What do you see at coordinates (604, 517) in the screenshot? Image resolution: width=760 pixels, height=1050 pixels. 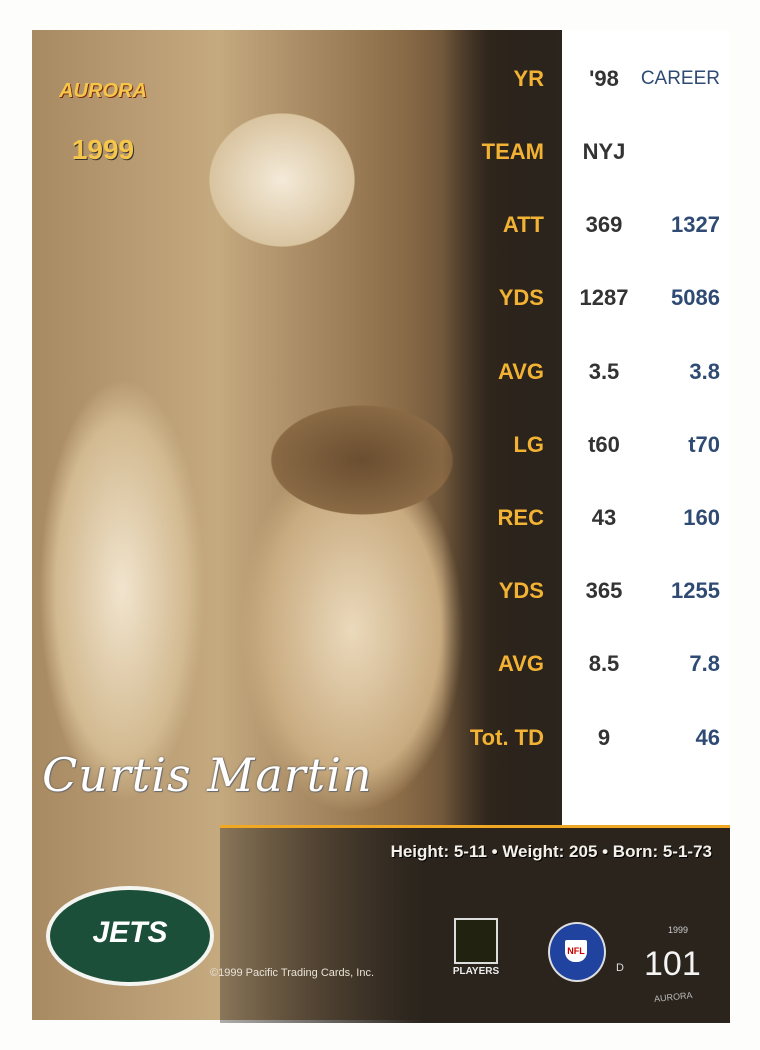 I see `stat-season: 43` at bounding box center [604, 517].